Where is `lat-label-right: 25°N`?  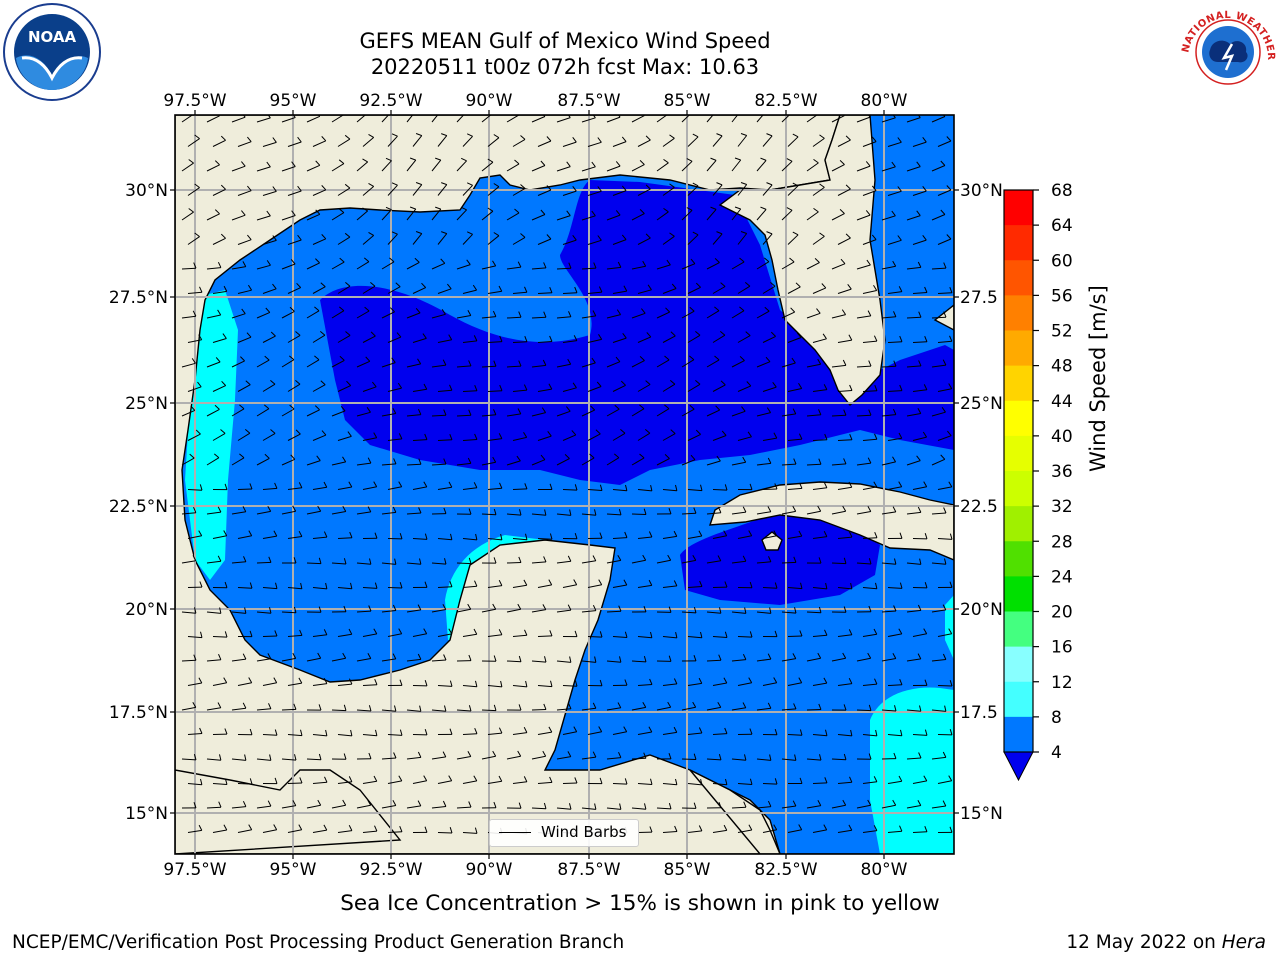
lat-label-right: 25°N is located at coordinates (981, 404).